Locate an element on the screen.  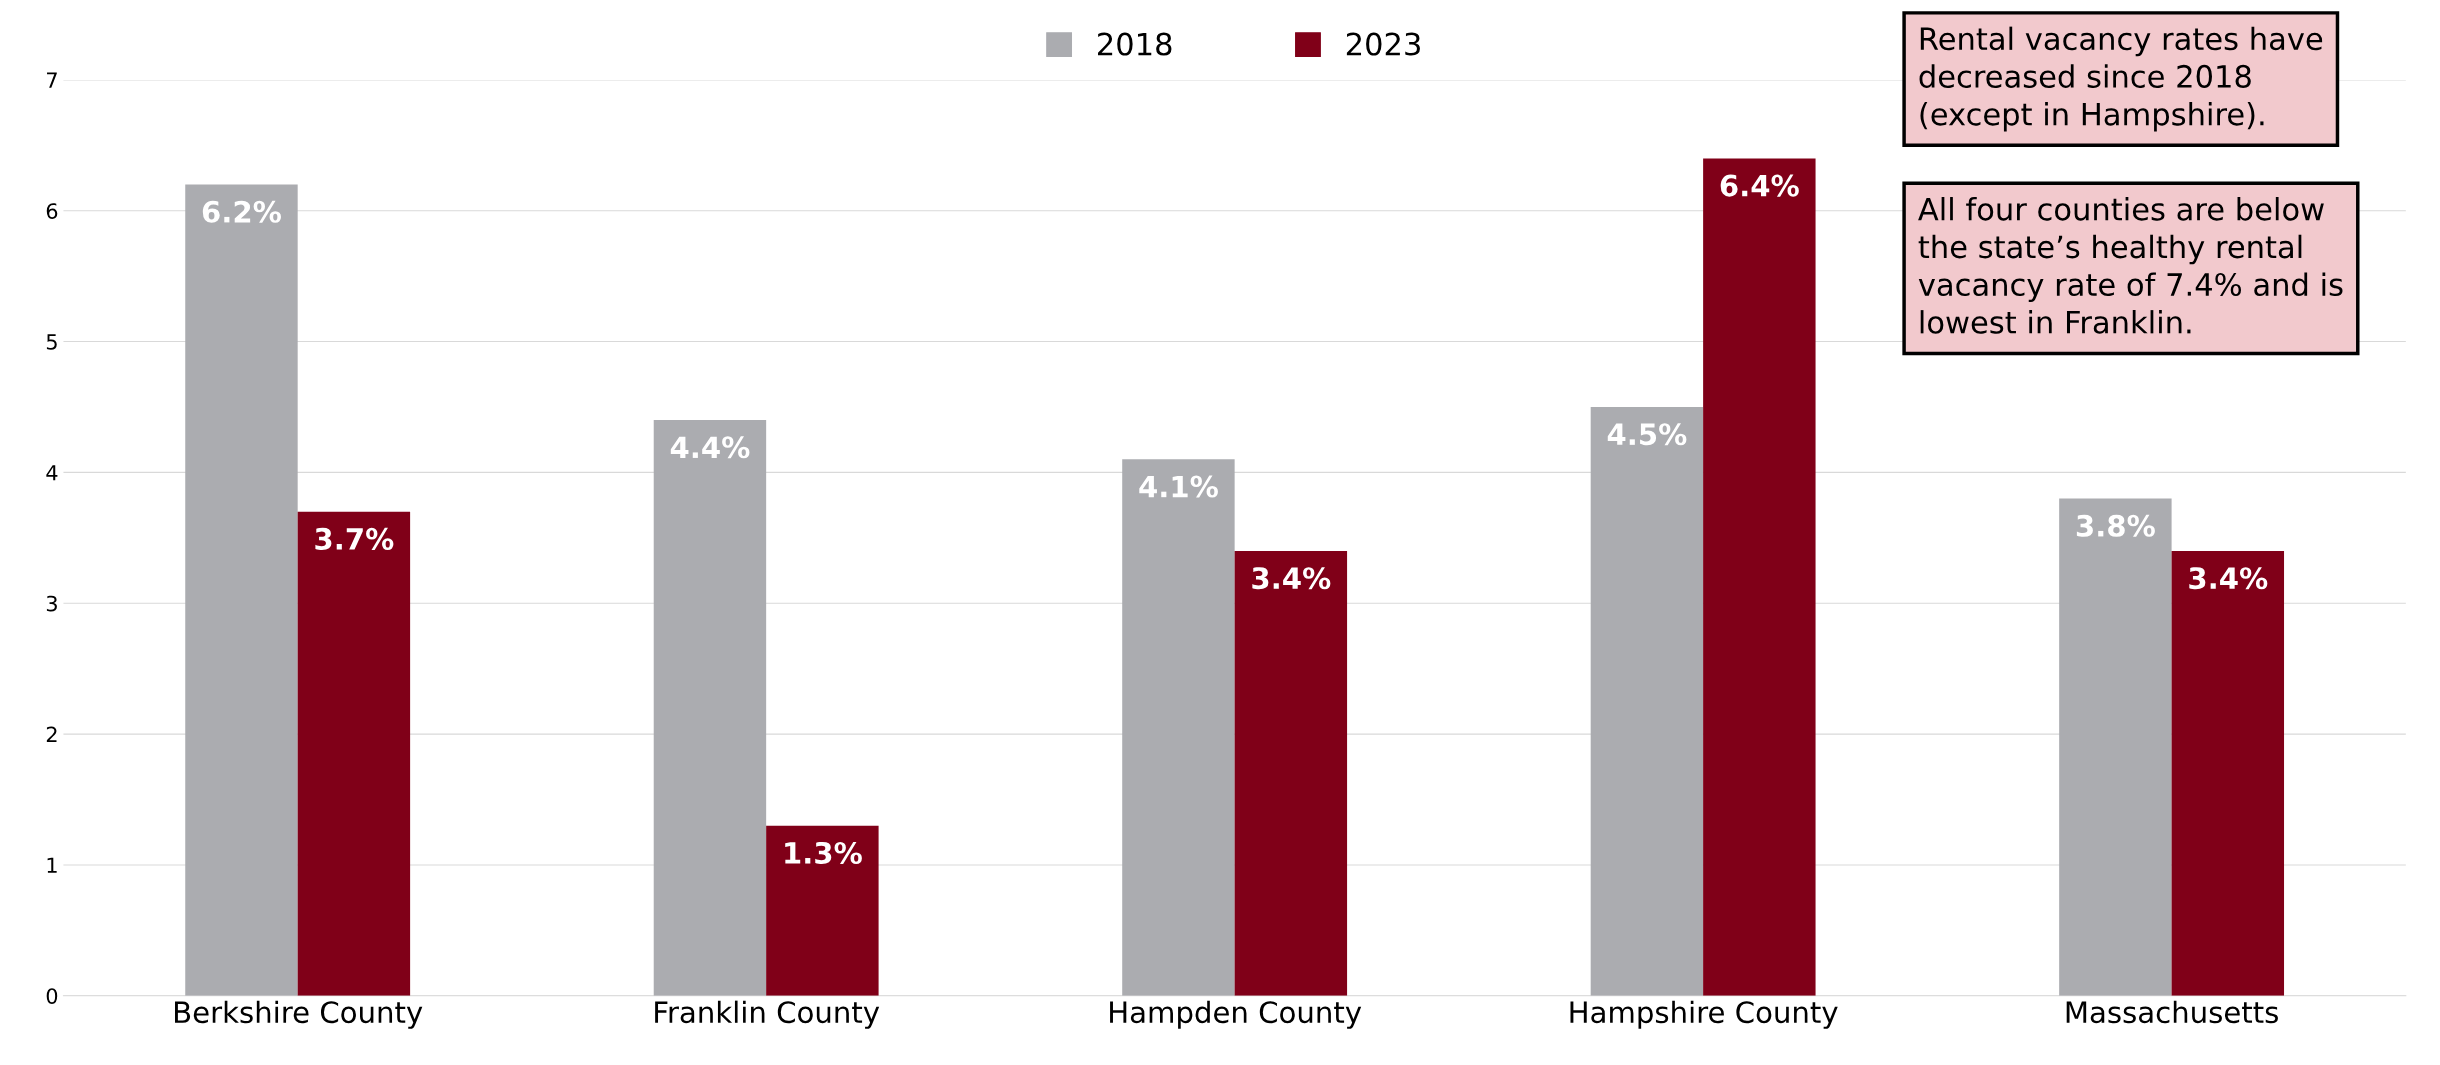
data-label: 3.7% is located at coordinates (354, 538).